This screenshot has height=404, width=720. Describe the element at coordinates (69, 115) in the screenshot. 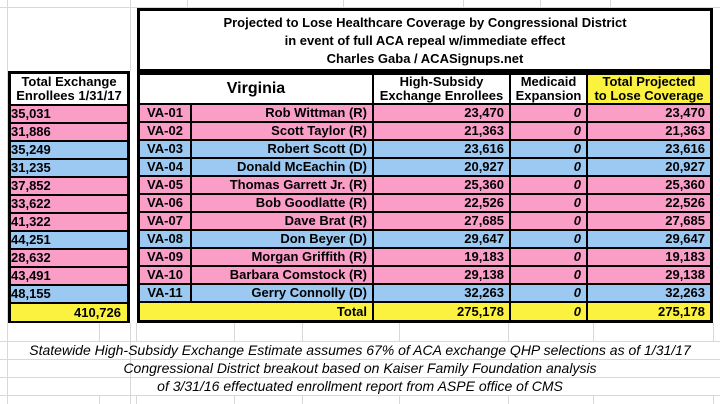

I see `enrollees-cell-va01: 35,031` at that location.